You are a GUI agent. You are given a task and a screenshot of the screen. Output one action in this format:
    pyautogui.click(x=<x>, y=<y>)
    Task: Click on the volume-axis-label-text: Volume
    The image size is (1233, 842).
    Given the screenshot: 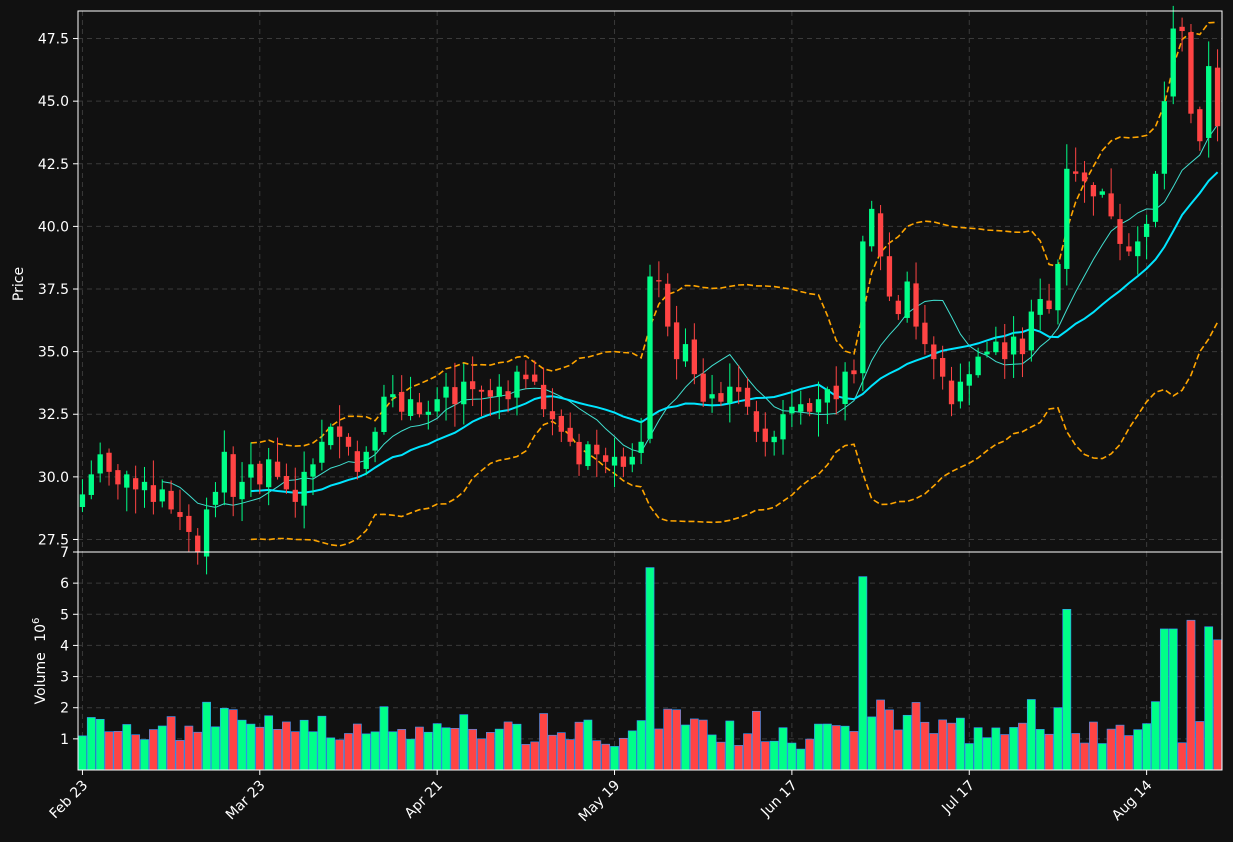 What is the action you would take?
    pyautogui.click(x=41, y=678)
    